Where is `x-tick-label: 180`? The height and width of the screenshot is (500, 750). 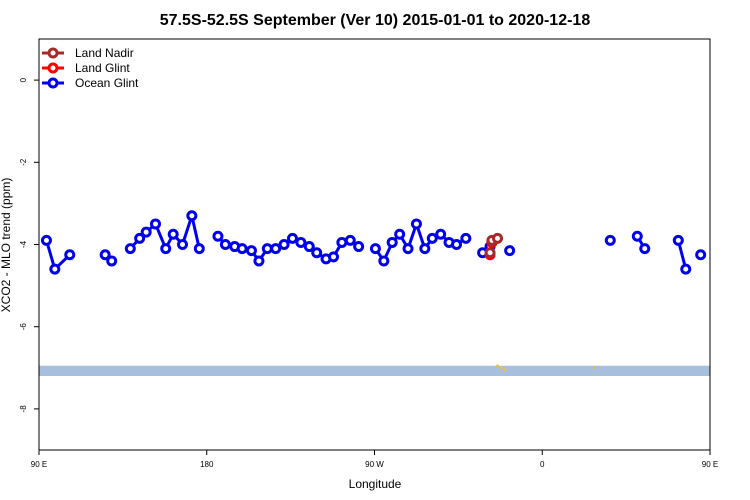
x-tick-label: 180 is located at coordinates (207, 464).